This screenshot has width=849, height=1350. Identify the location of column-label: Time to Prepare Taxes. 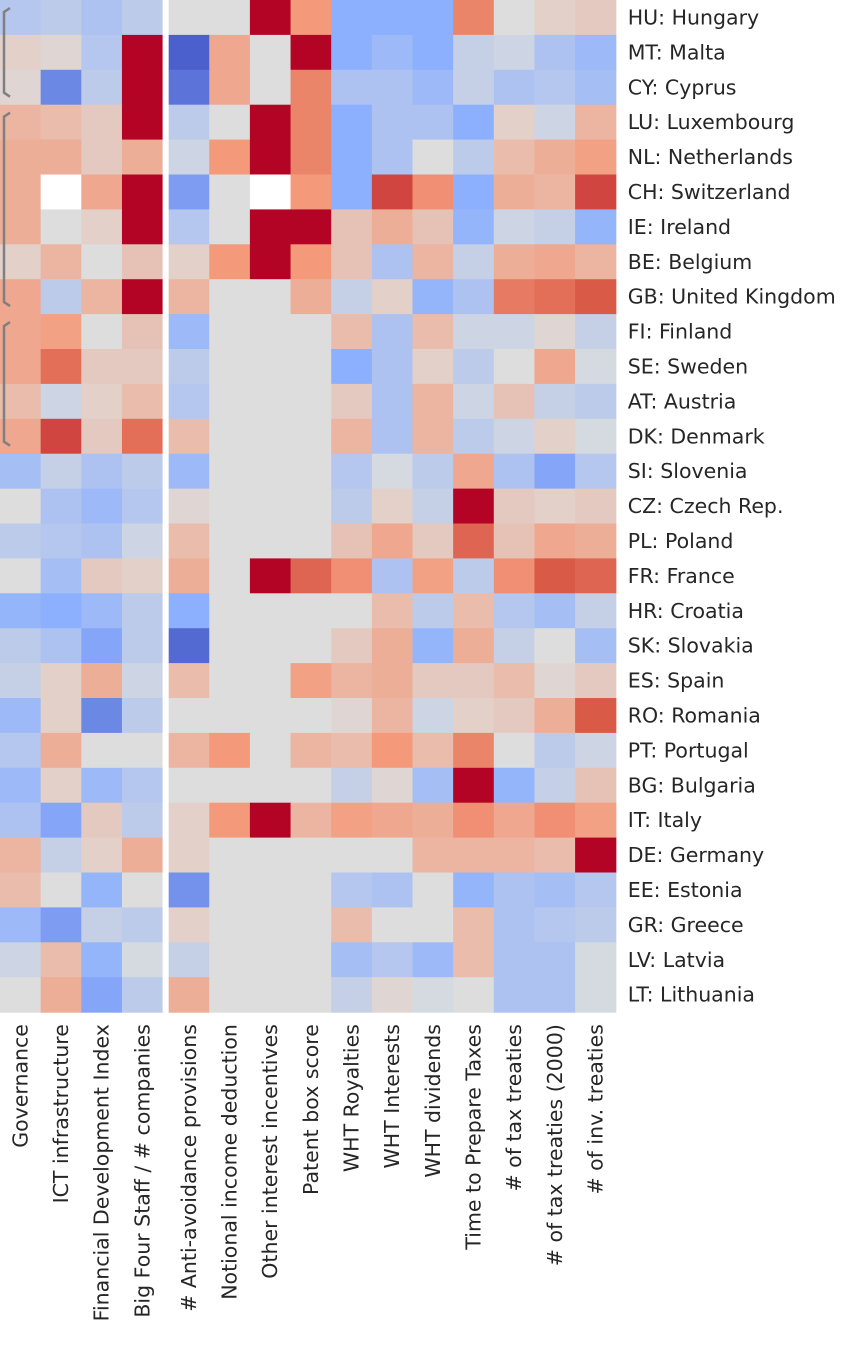
(473, 1137).